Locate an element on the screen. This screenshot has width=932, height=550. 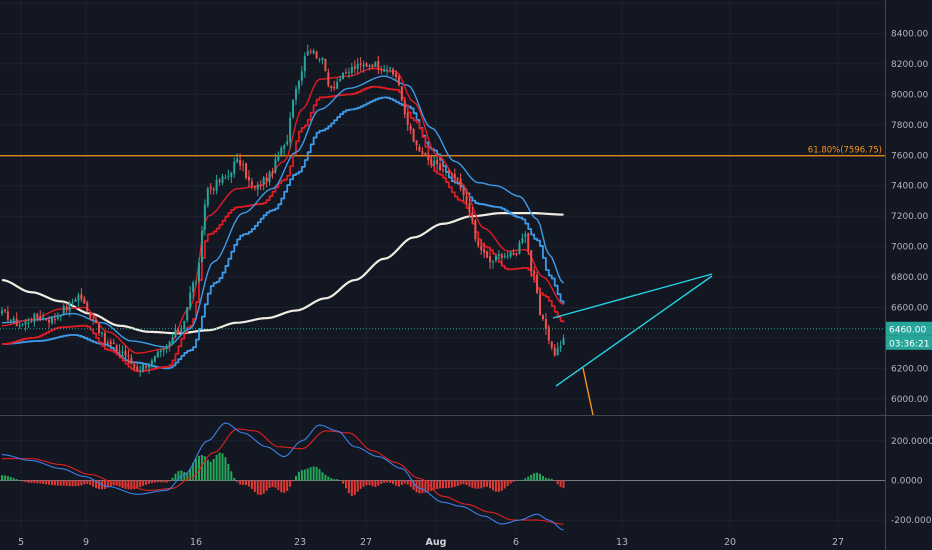
projection-line is located at coordinates (588, 391).